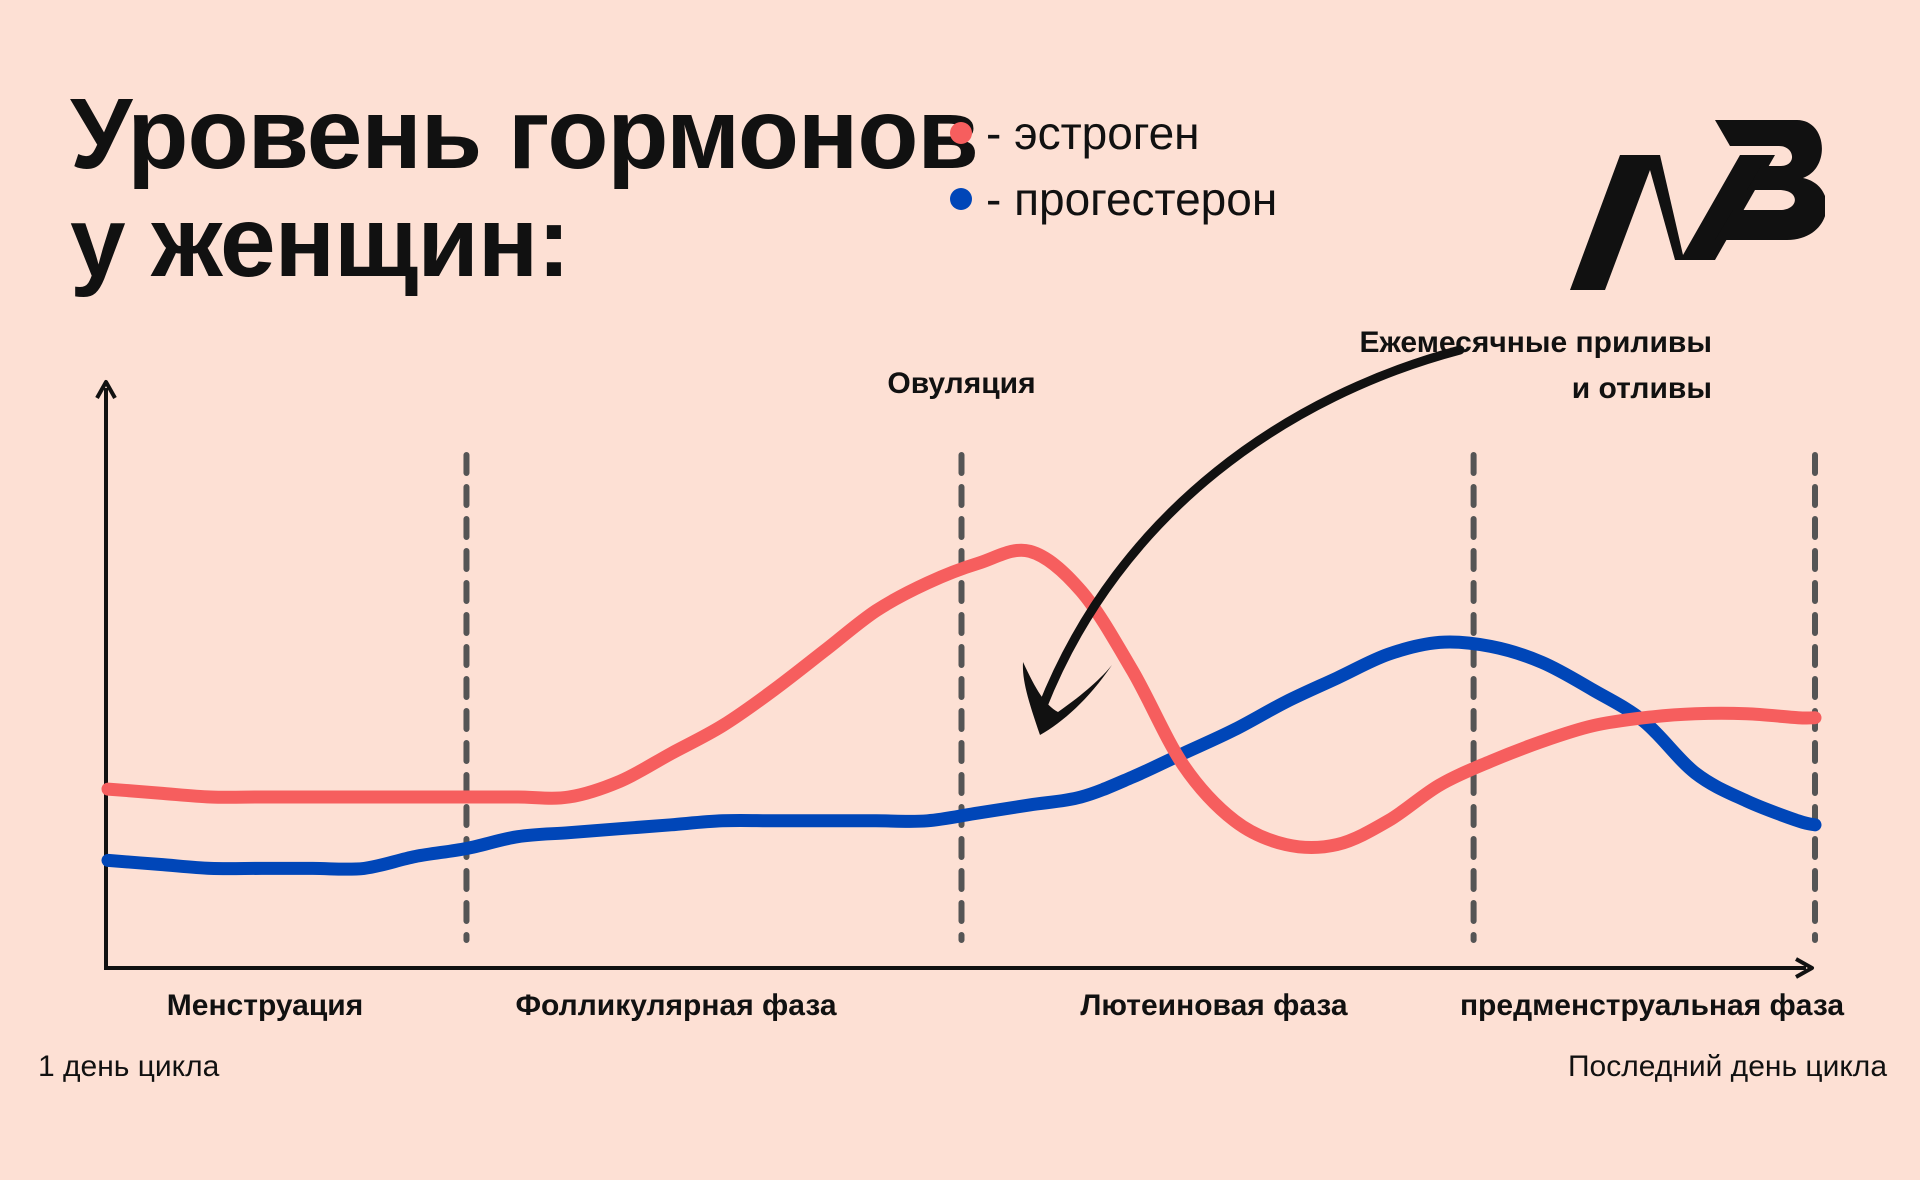 This screenshot has width=1920, height=1180. I want to click on phase-label-menstruation: Менструация, so click(265, 1005).